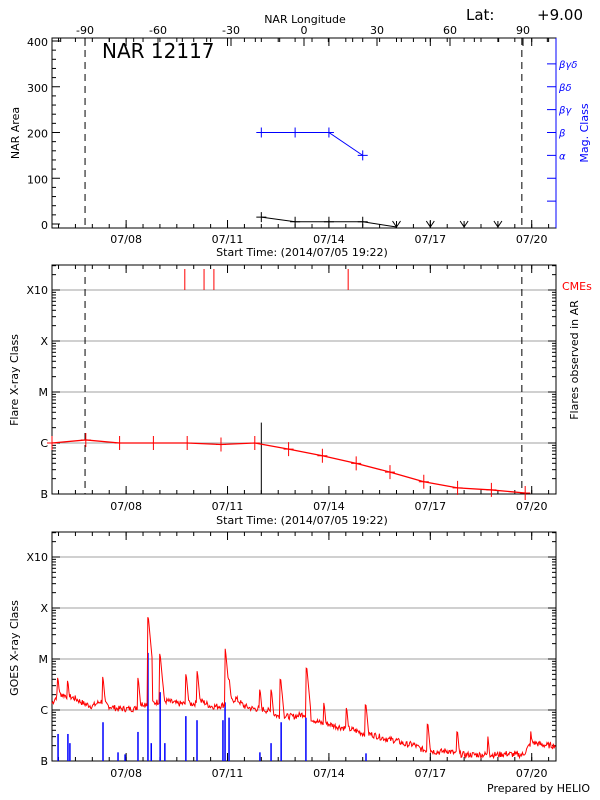 The height and width of the screenshot is (800, 600). What do you see at coordinates (565, 111) in the screenshot?
I see `y2-tick-label: βγ` at bounding box center [565, 111].